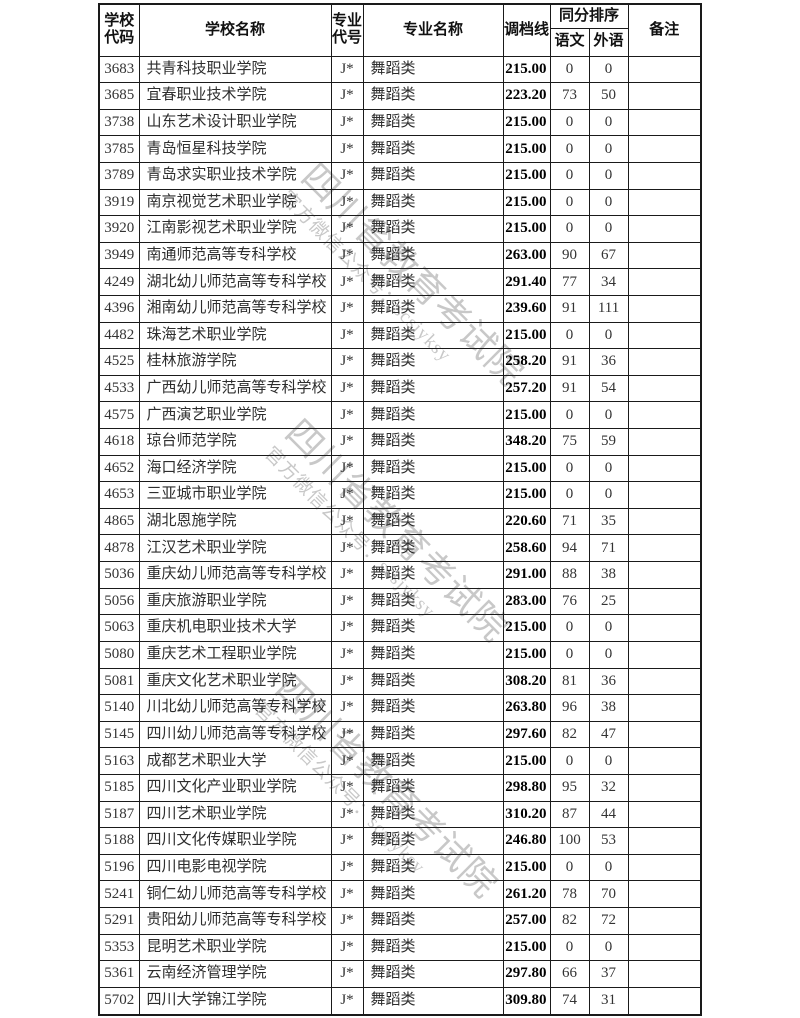 The width and height of the screenshot is (800, 1018). What do you see at coordinates (569, 388) in the screenshot?
I see `cell-chinese-rank: 91` at bounding box center [569, 388].